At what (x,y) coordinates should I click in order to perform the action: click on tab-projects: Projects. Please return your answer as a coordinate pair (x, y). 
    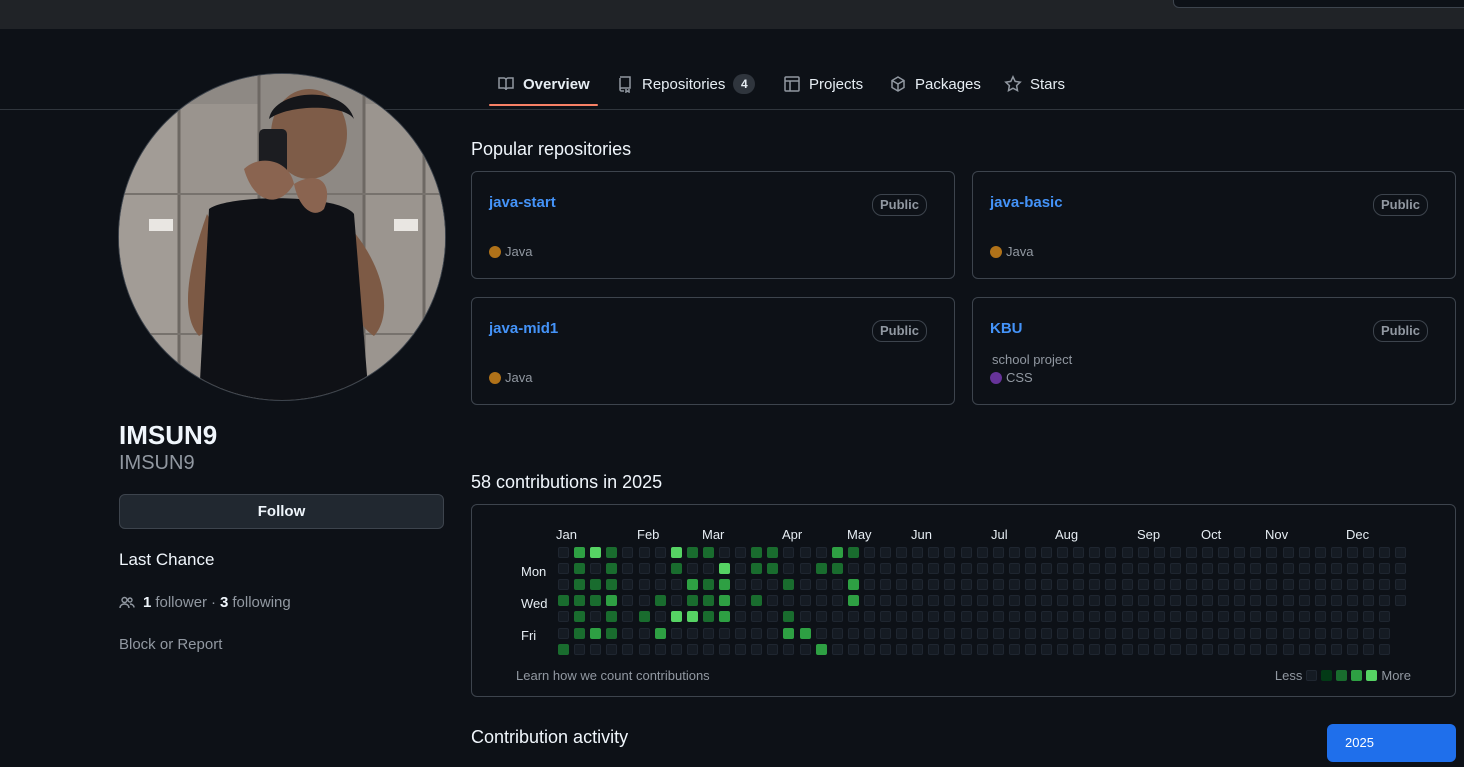
    Looking at the image, I should click on (823, 84).